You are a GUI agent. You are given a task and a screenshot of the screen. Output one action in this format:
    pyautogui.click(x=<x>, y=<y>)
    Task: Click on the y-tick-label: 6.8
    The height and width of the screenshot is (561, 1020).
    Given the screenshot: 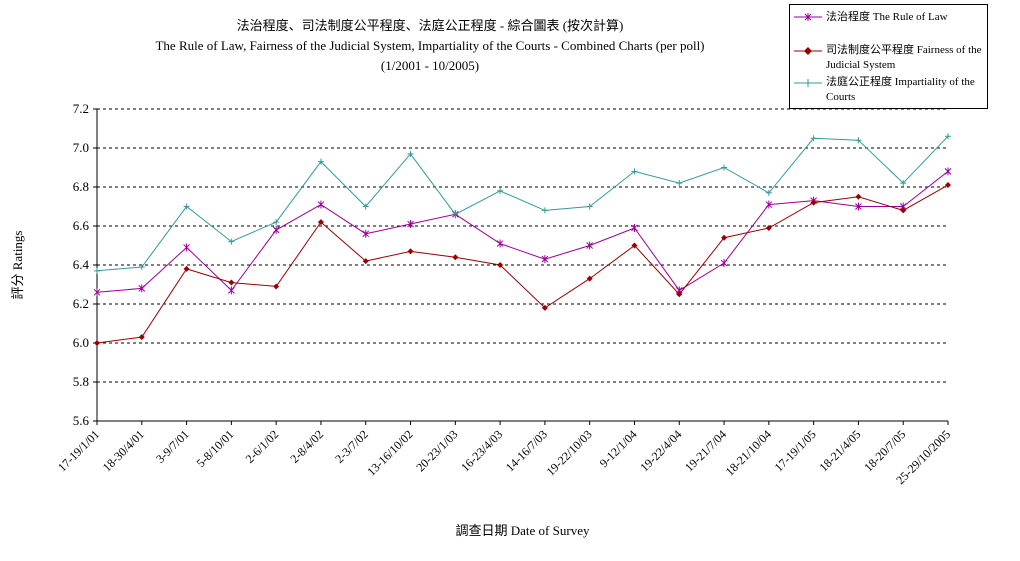 What is the action you would take?
    pyautogui.click(x=81, y=186)
    